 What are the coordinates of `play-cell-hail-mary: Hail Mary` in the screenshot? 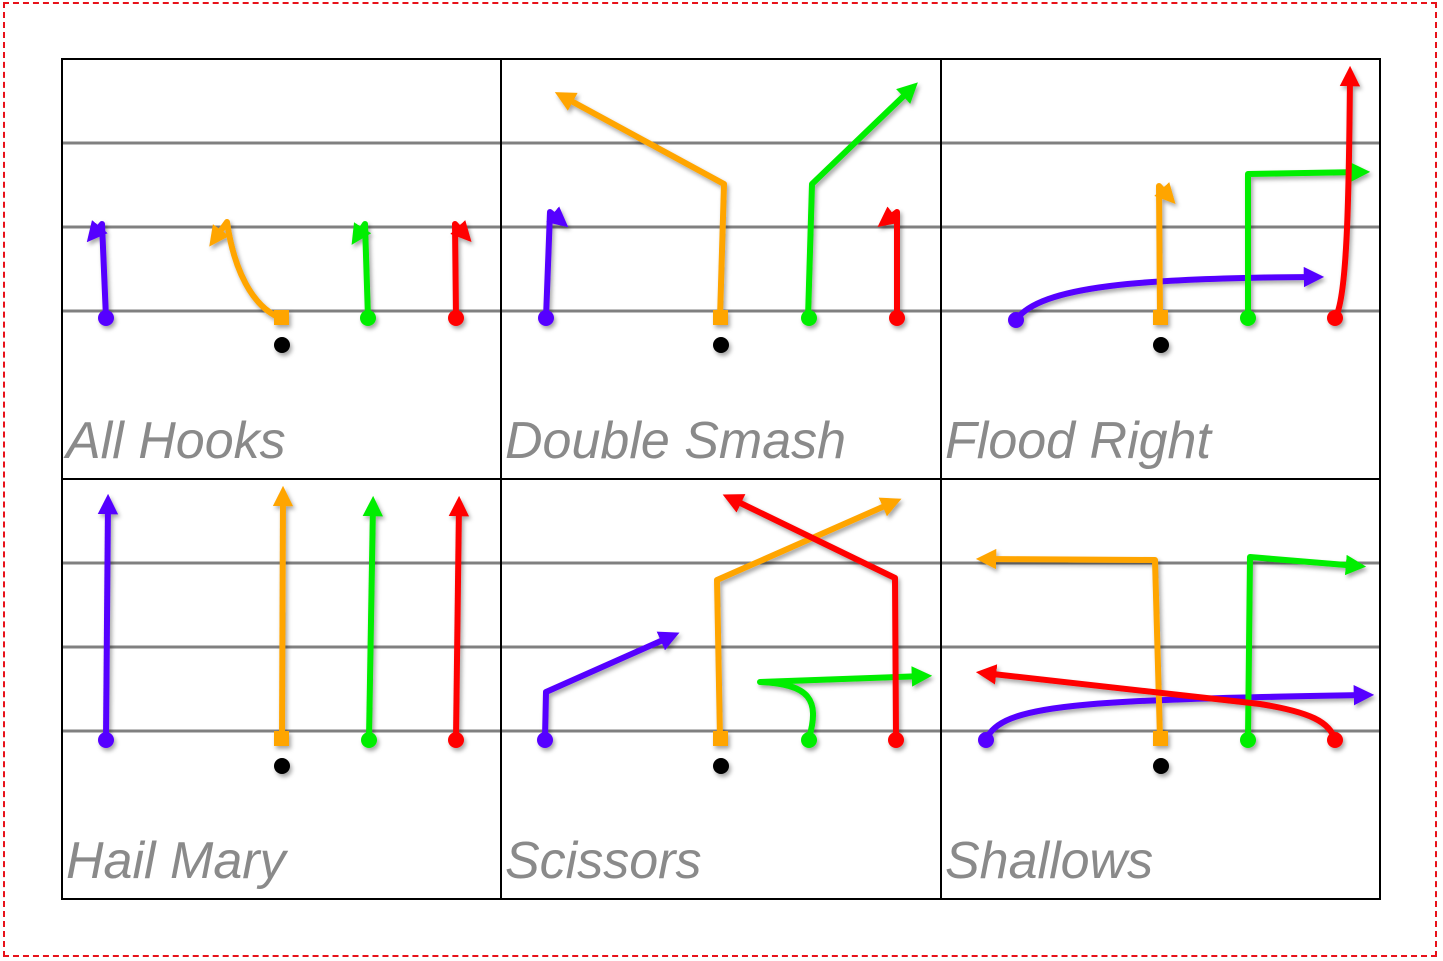 It's located at (281, 687).